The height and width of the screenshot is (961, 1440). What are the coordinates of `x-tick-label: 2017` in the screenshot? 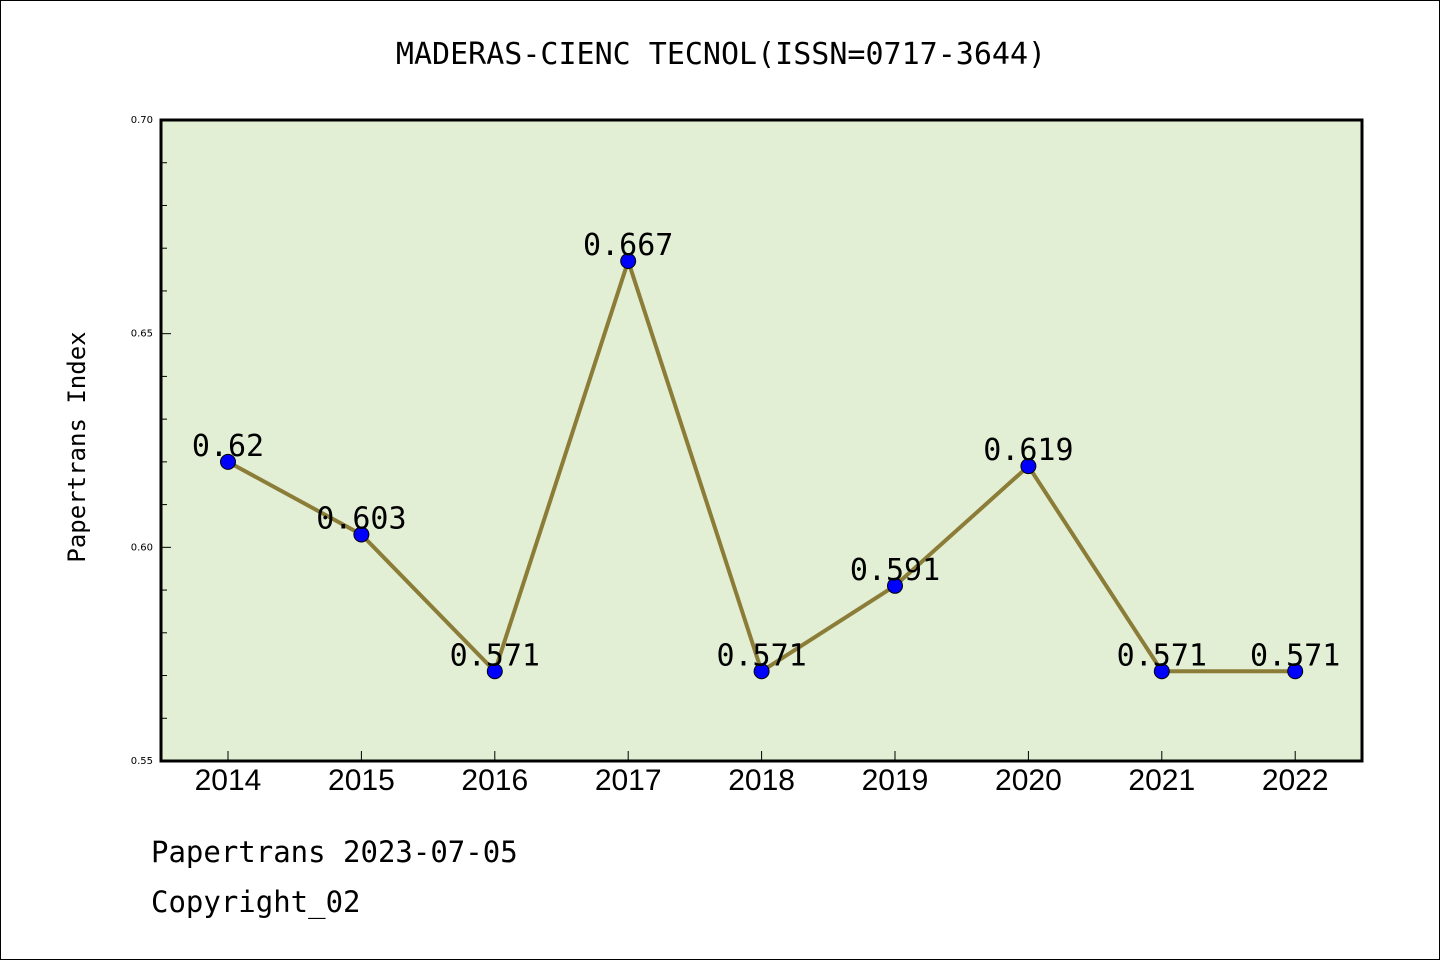 It's located at (628, 780).